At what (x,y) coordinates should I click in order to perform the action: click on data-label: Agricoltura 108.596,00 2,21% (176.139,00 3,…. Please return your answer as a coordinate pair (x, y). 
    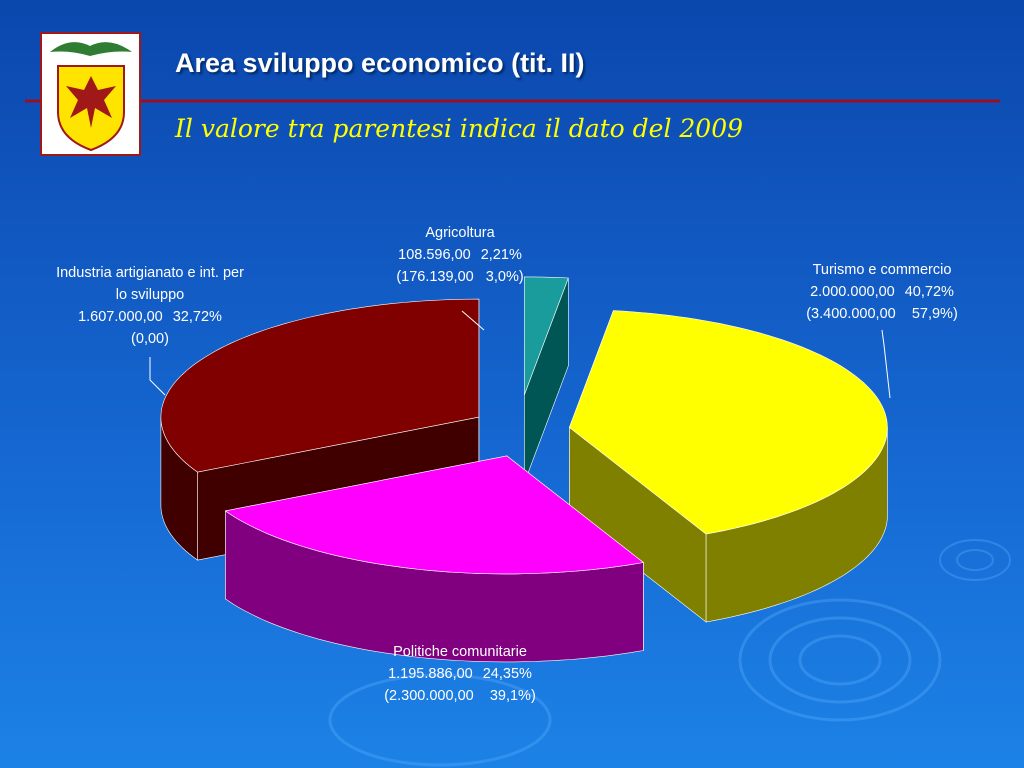
    Looking at the image, I should click on (460, 255).